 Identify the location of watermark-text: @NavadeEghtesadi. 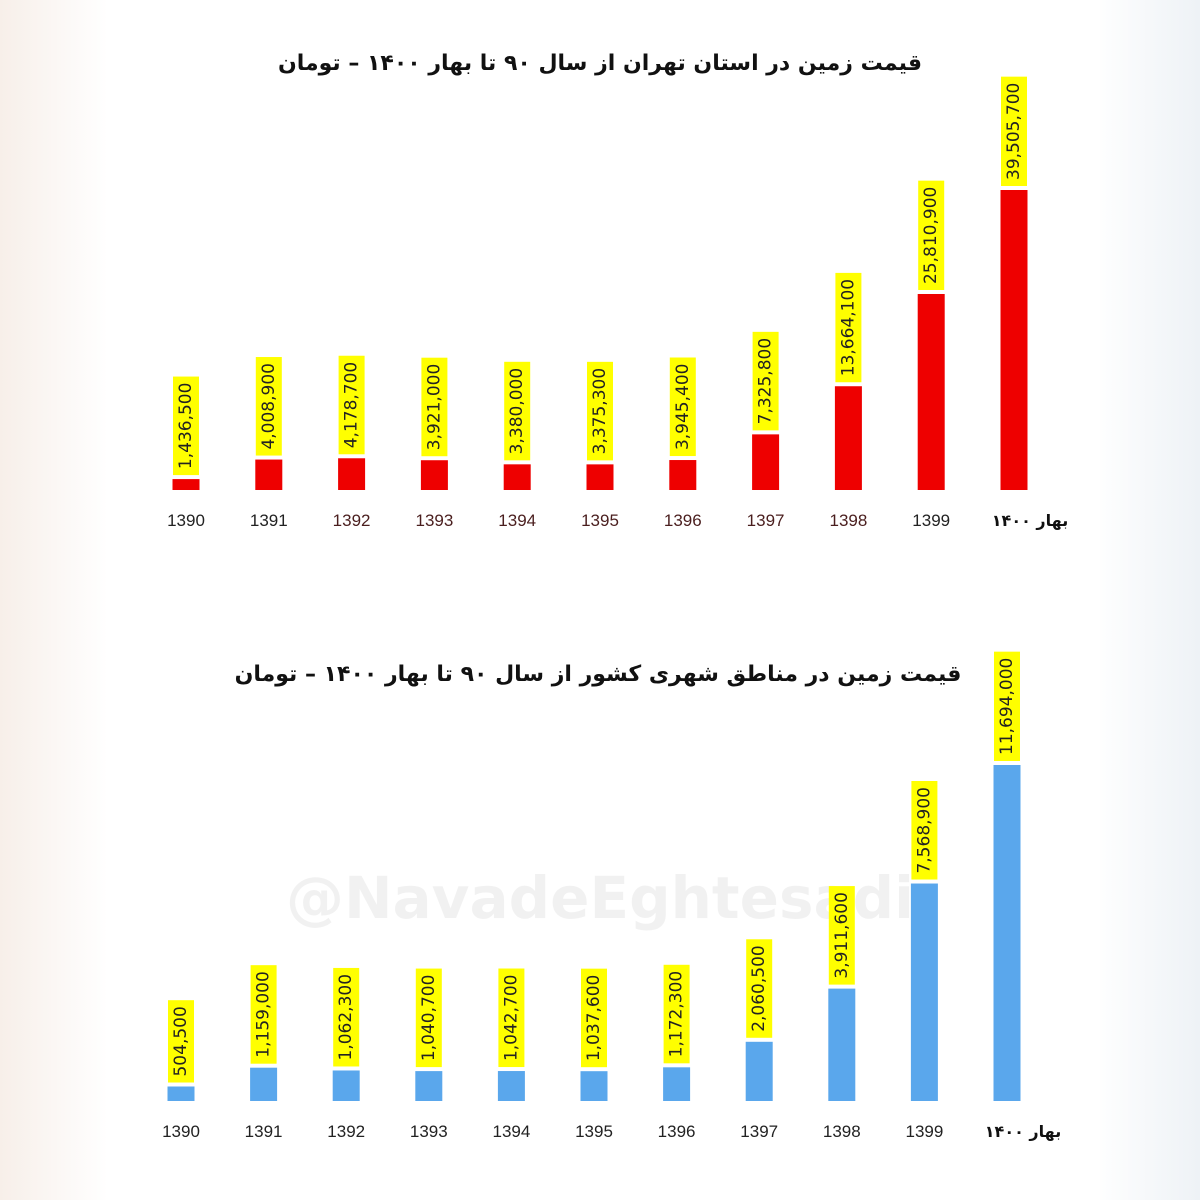
(600, 898).